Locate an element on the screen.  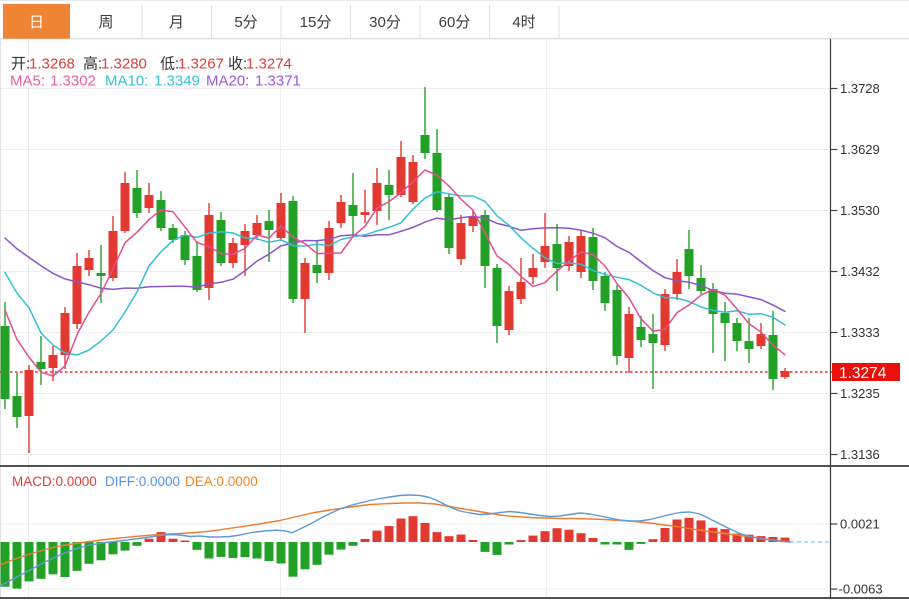
svg-text: 1.3629 is located at coordinates (860, 149).